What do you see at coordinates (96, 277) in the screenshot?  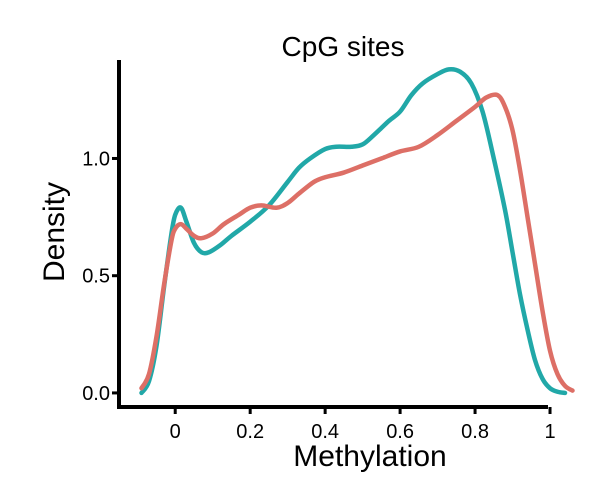 I see `y-tick-label: 0.5` at bounding box center [96, 277].